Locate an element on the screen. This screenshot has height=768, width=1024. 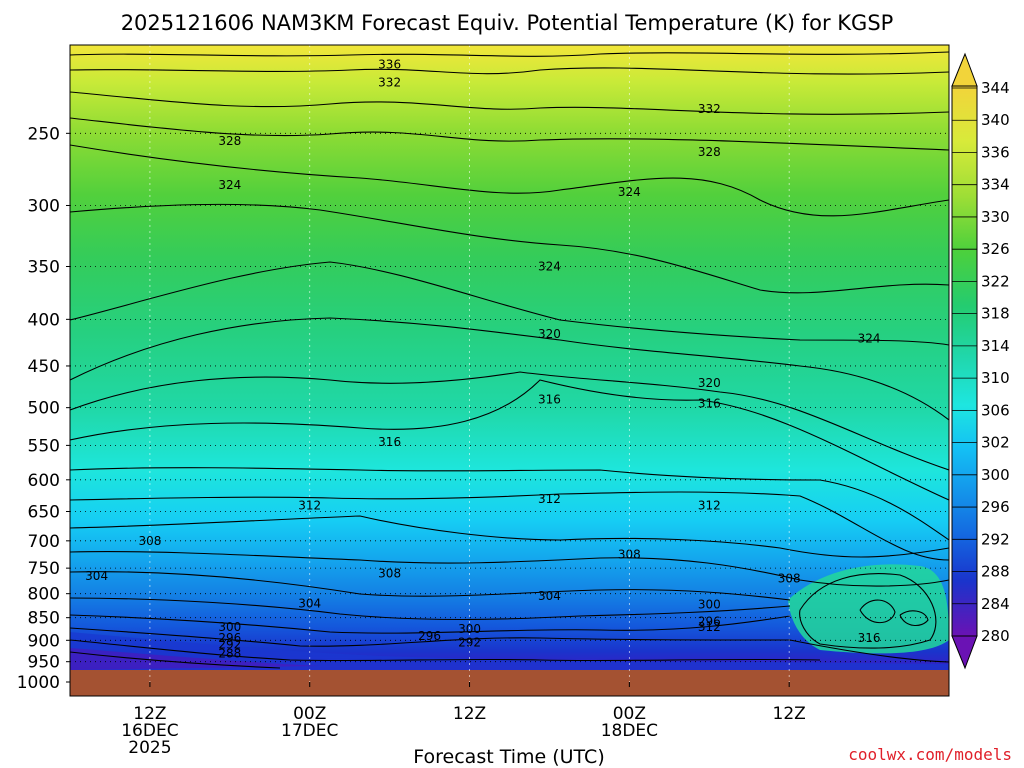
y-tick-label: 700 is located at coordinates (44, 542).